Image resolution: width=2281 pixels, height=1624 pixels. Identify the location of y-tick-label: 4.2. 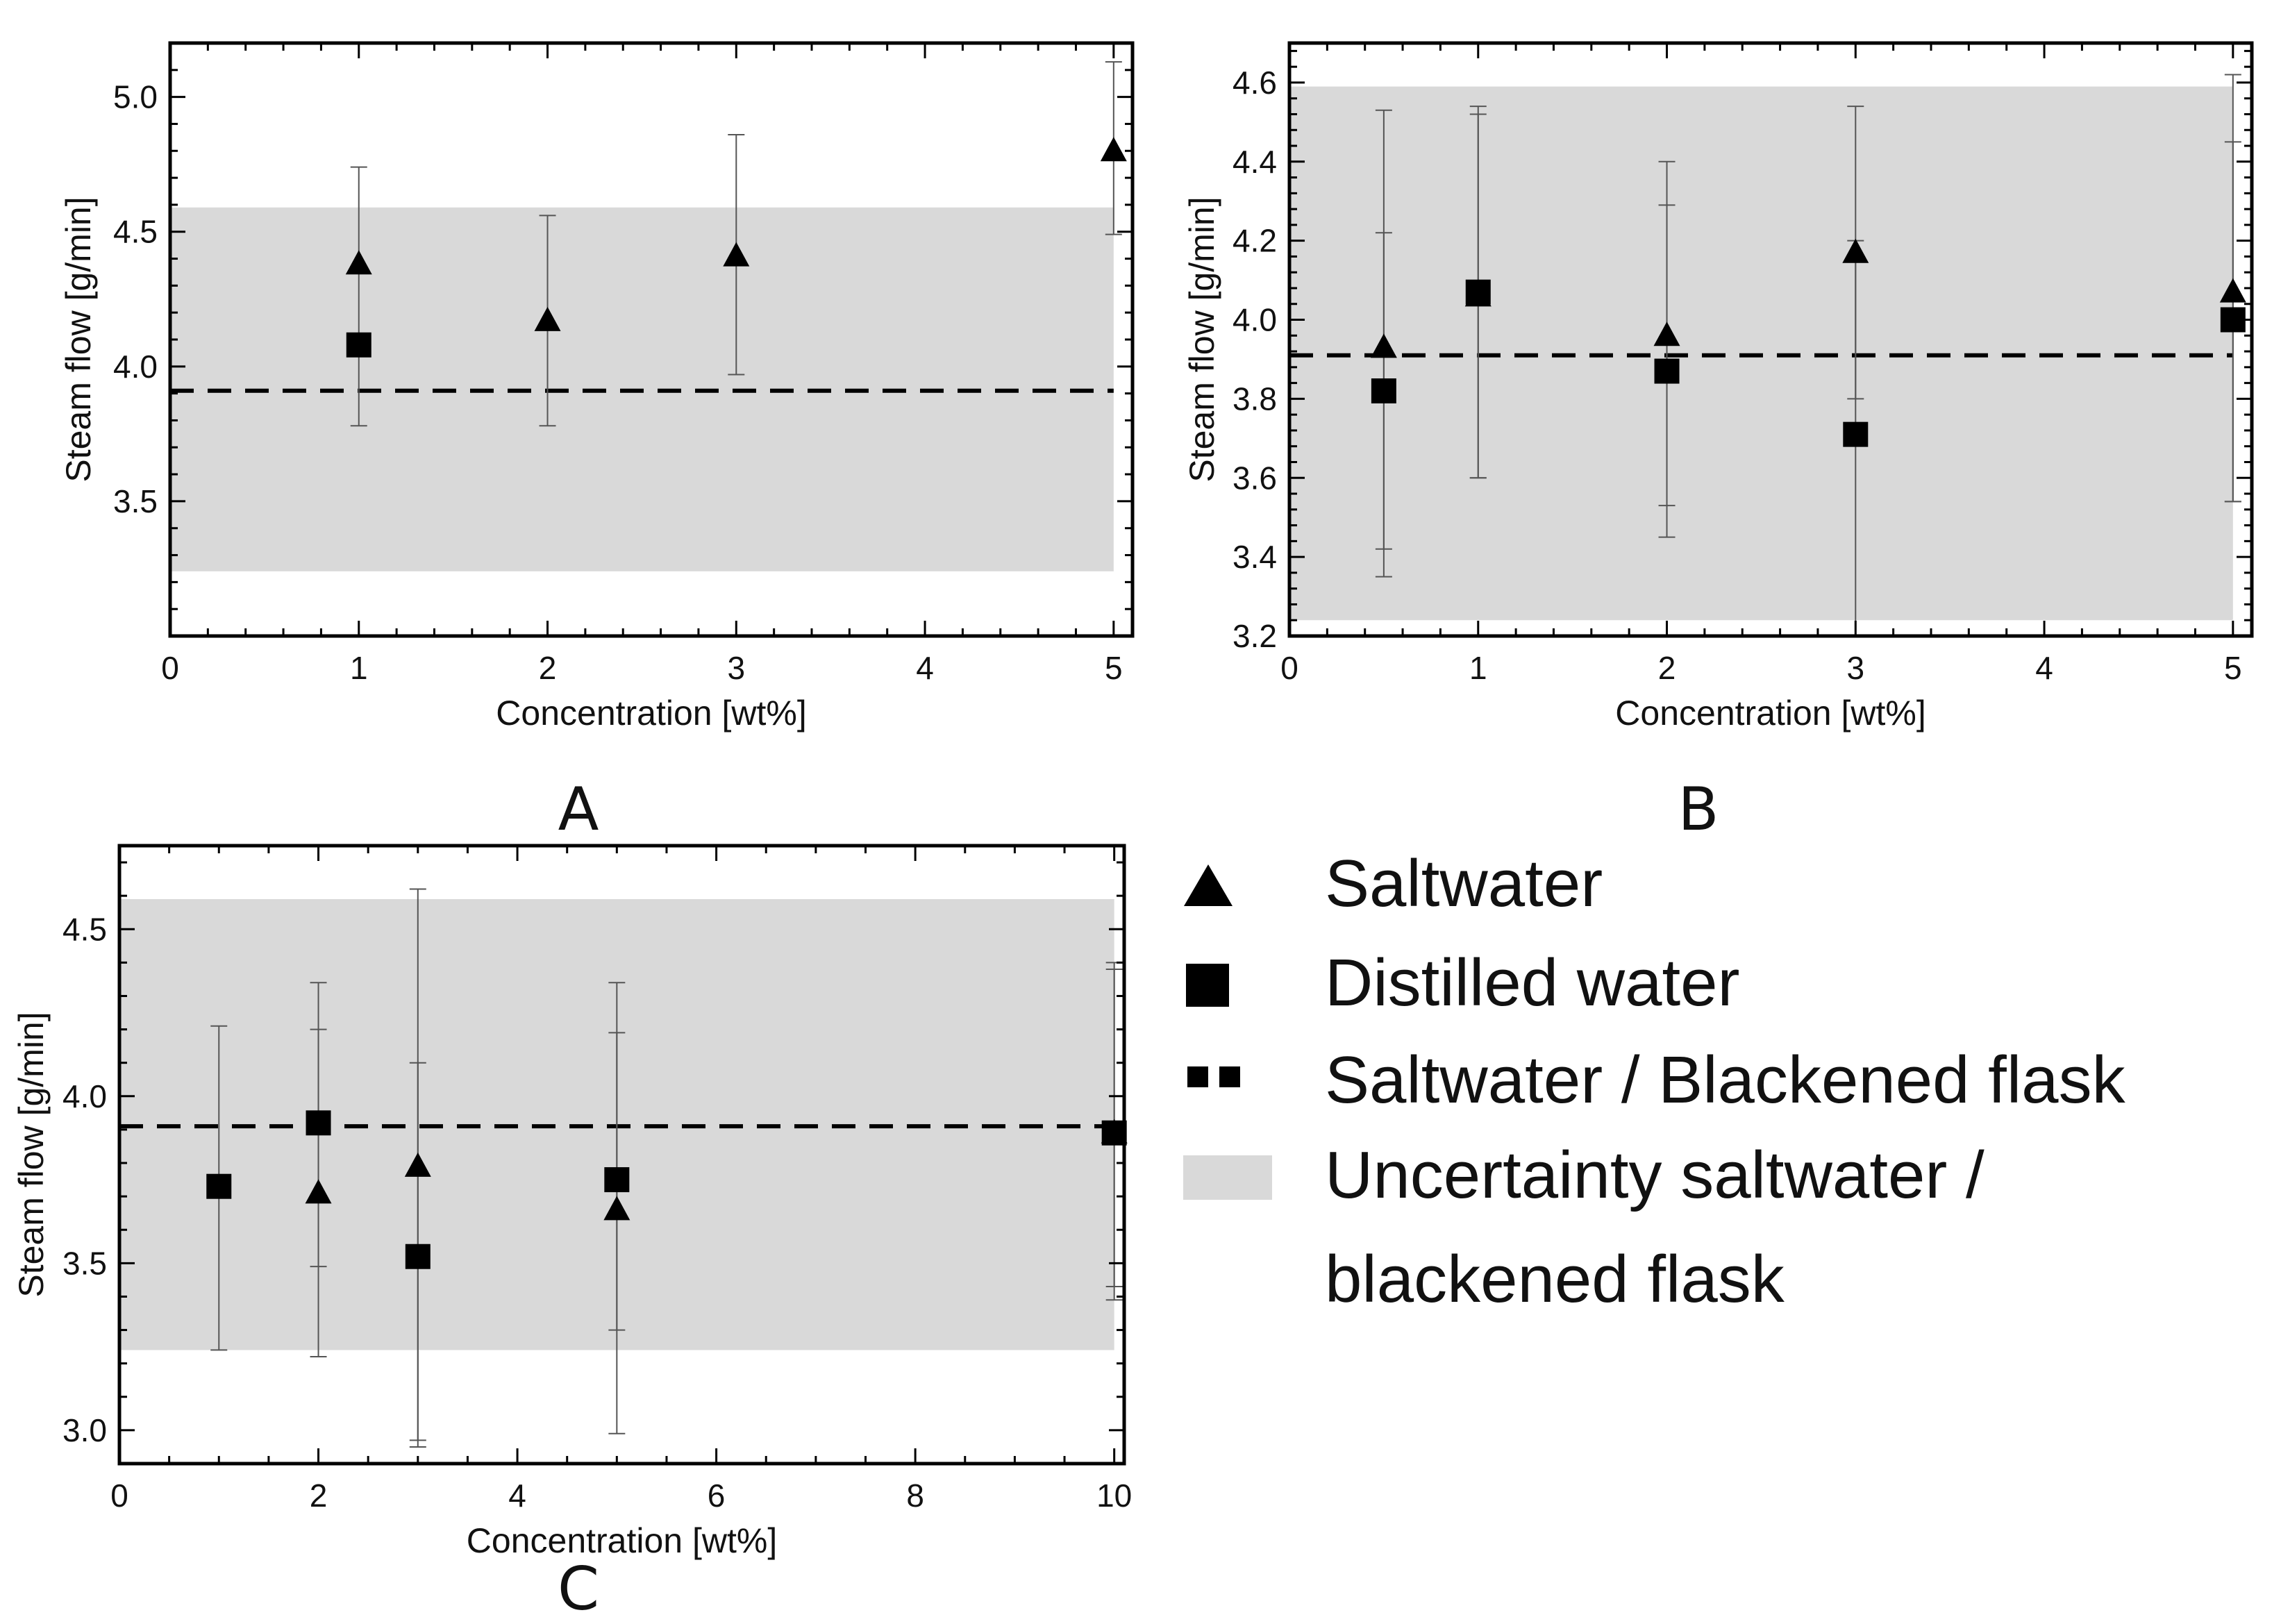
(1255, 241).